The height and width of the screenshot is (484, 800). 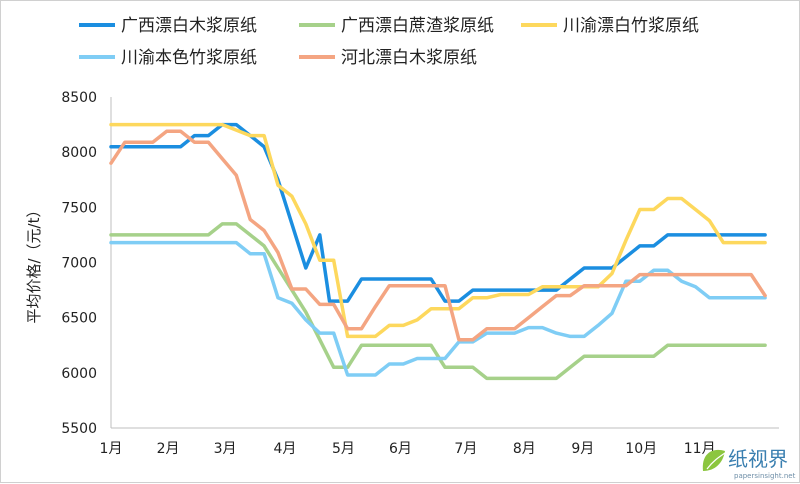 What do you see at coordinates (79, 374) in the screenshot?
I see `y-tick-label: 6000` at bounding box center [79, 374].